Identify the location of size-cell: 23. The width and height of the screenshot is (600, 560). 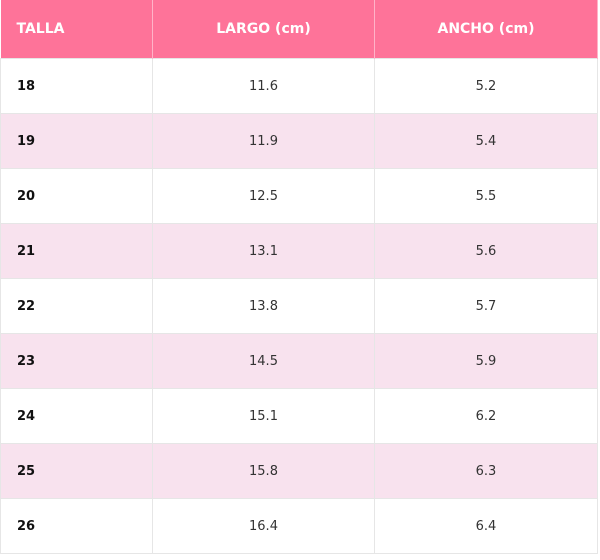
(76, 361).